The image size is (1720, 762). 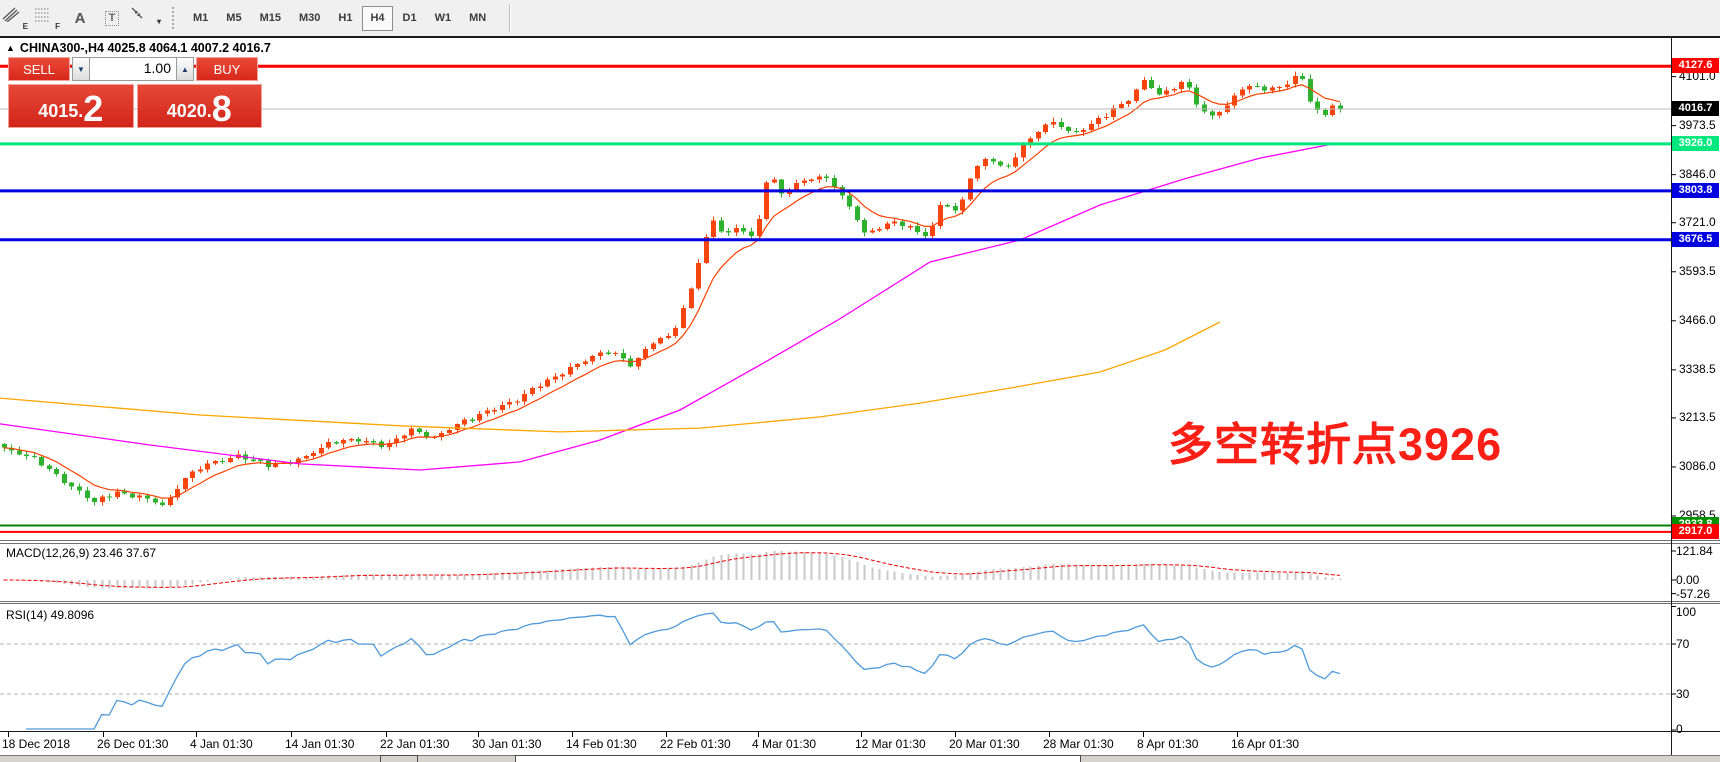 What do you see at coordinates (81, 69) in the screenshot?
I see `volume-decrease-button: ▼` at bounding box center [81, 69].